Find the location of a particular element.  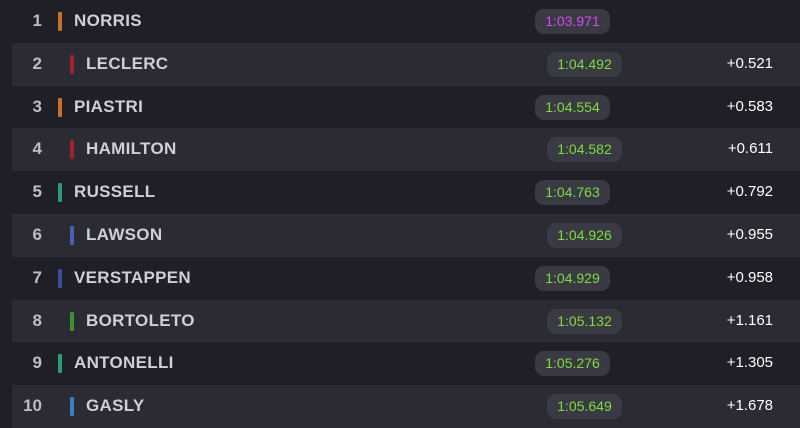

gap-to-leader: +0.955 is located at coordinates (749, 234).